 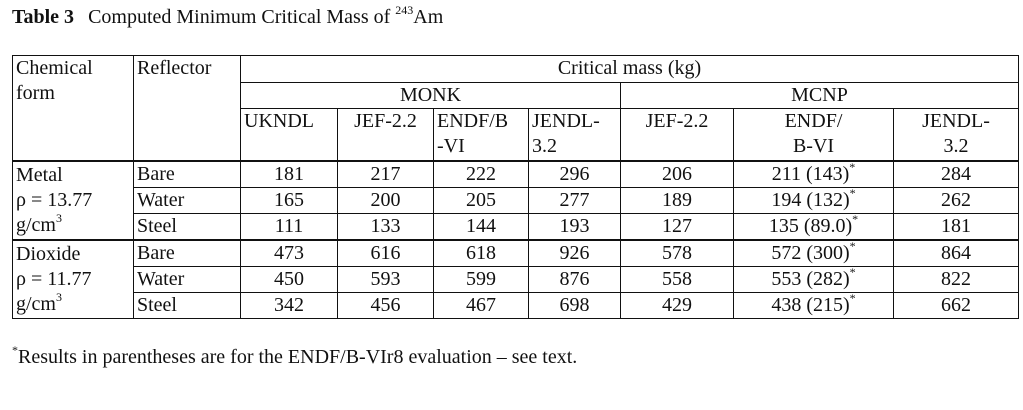 I want to click on value-cell: 599, so click(x=481, y=279).